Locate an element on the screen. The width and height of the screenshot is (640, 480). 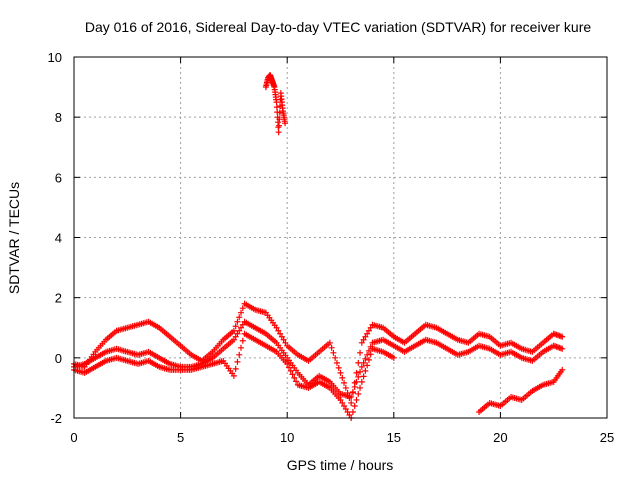
series-middle-track is located at coordinates (318, 359).